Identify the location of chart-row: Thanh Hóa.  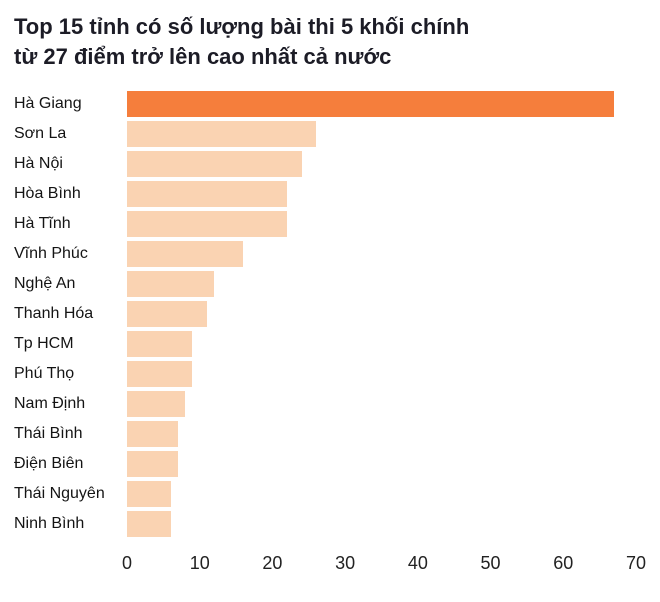
(325, 314).